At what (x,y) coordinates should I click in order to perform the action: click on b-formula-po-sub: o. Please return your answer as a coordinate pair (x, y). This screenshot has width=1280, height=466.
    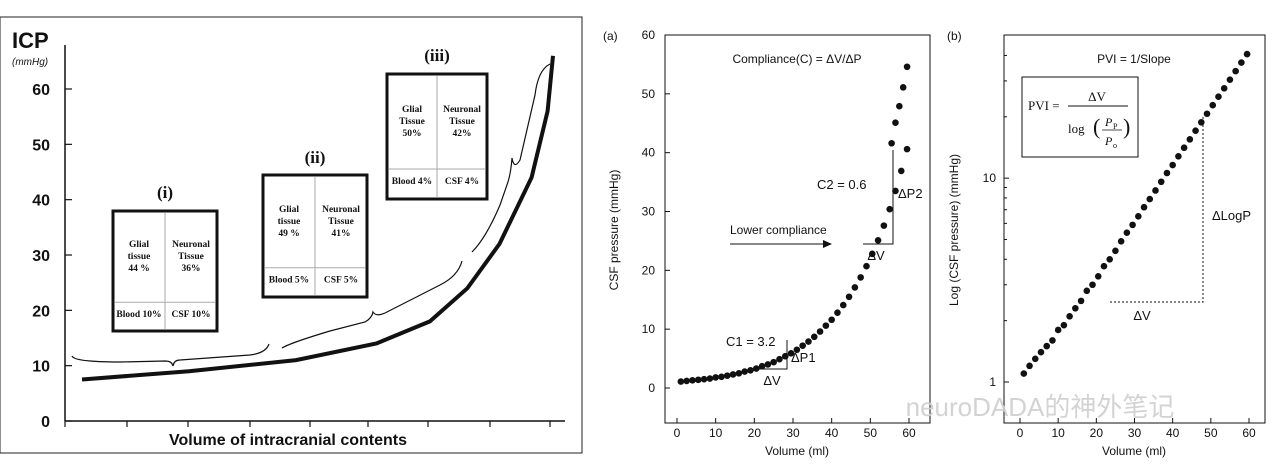
    Looking at the image, I should click on (1115, 145).